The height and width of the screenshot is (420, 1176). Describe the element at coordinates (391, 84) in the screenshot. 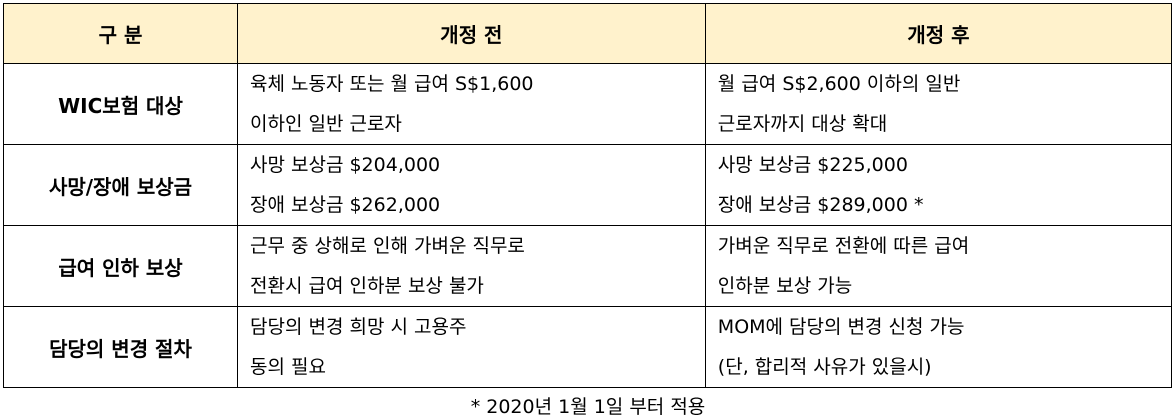

I see `cell-line: 육체 노동자 또는 월 급여 S$1,600` at that location.